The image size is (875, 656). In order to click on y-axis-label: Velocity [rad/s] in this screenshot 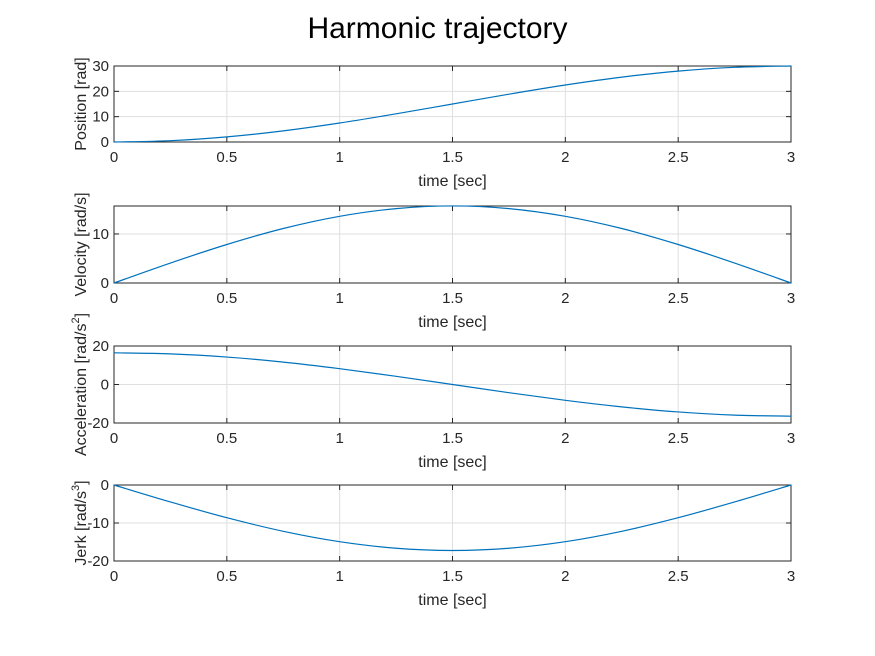, I will do `click(81, 244)`.